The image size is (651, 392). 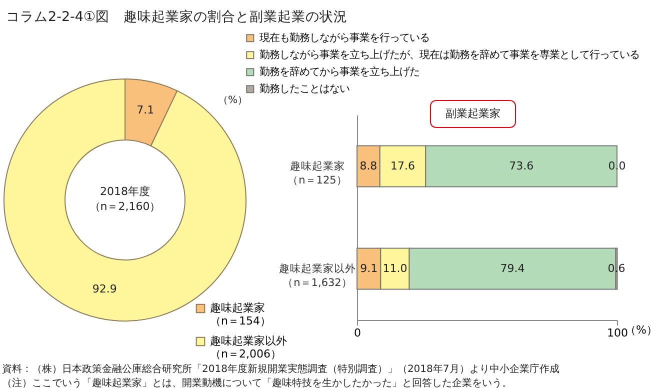 I want to click on y-tick-label: 趣味起業家以外（n＝1,632）, so click(x=317, y=275).